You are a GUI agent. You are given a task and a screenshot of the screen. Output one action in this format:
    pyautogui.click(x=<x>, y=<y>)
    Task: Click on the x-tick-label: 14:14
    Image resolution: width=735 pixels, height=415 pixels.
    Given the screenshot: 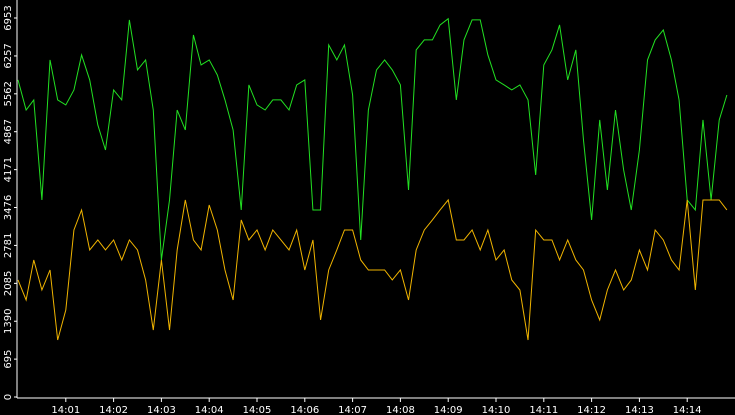 What is the action you would take?
    pyautogui.click(x=687, y=410)
    